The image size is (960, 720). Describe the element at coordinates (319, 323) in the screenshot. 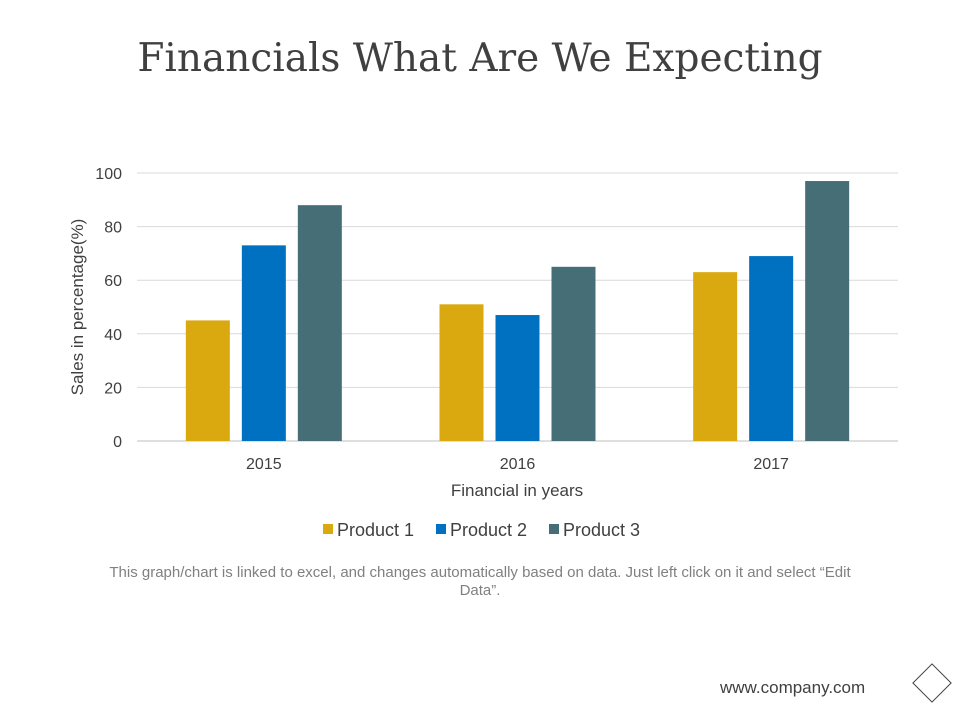

I see `bar-product-3-2015` at that location.